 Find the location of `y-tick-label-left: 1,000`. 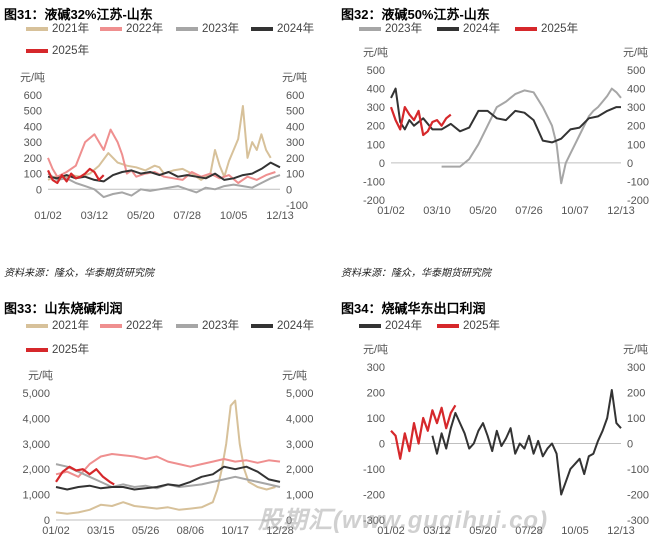

y-tick-label-left: 1,000 is located at coordinates (36, 496).